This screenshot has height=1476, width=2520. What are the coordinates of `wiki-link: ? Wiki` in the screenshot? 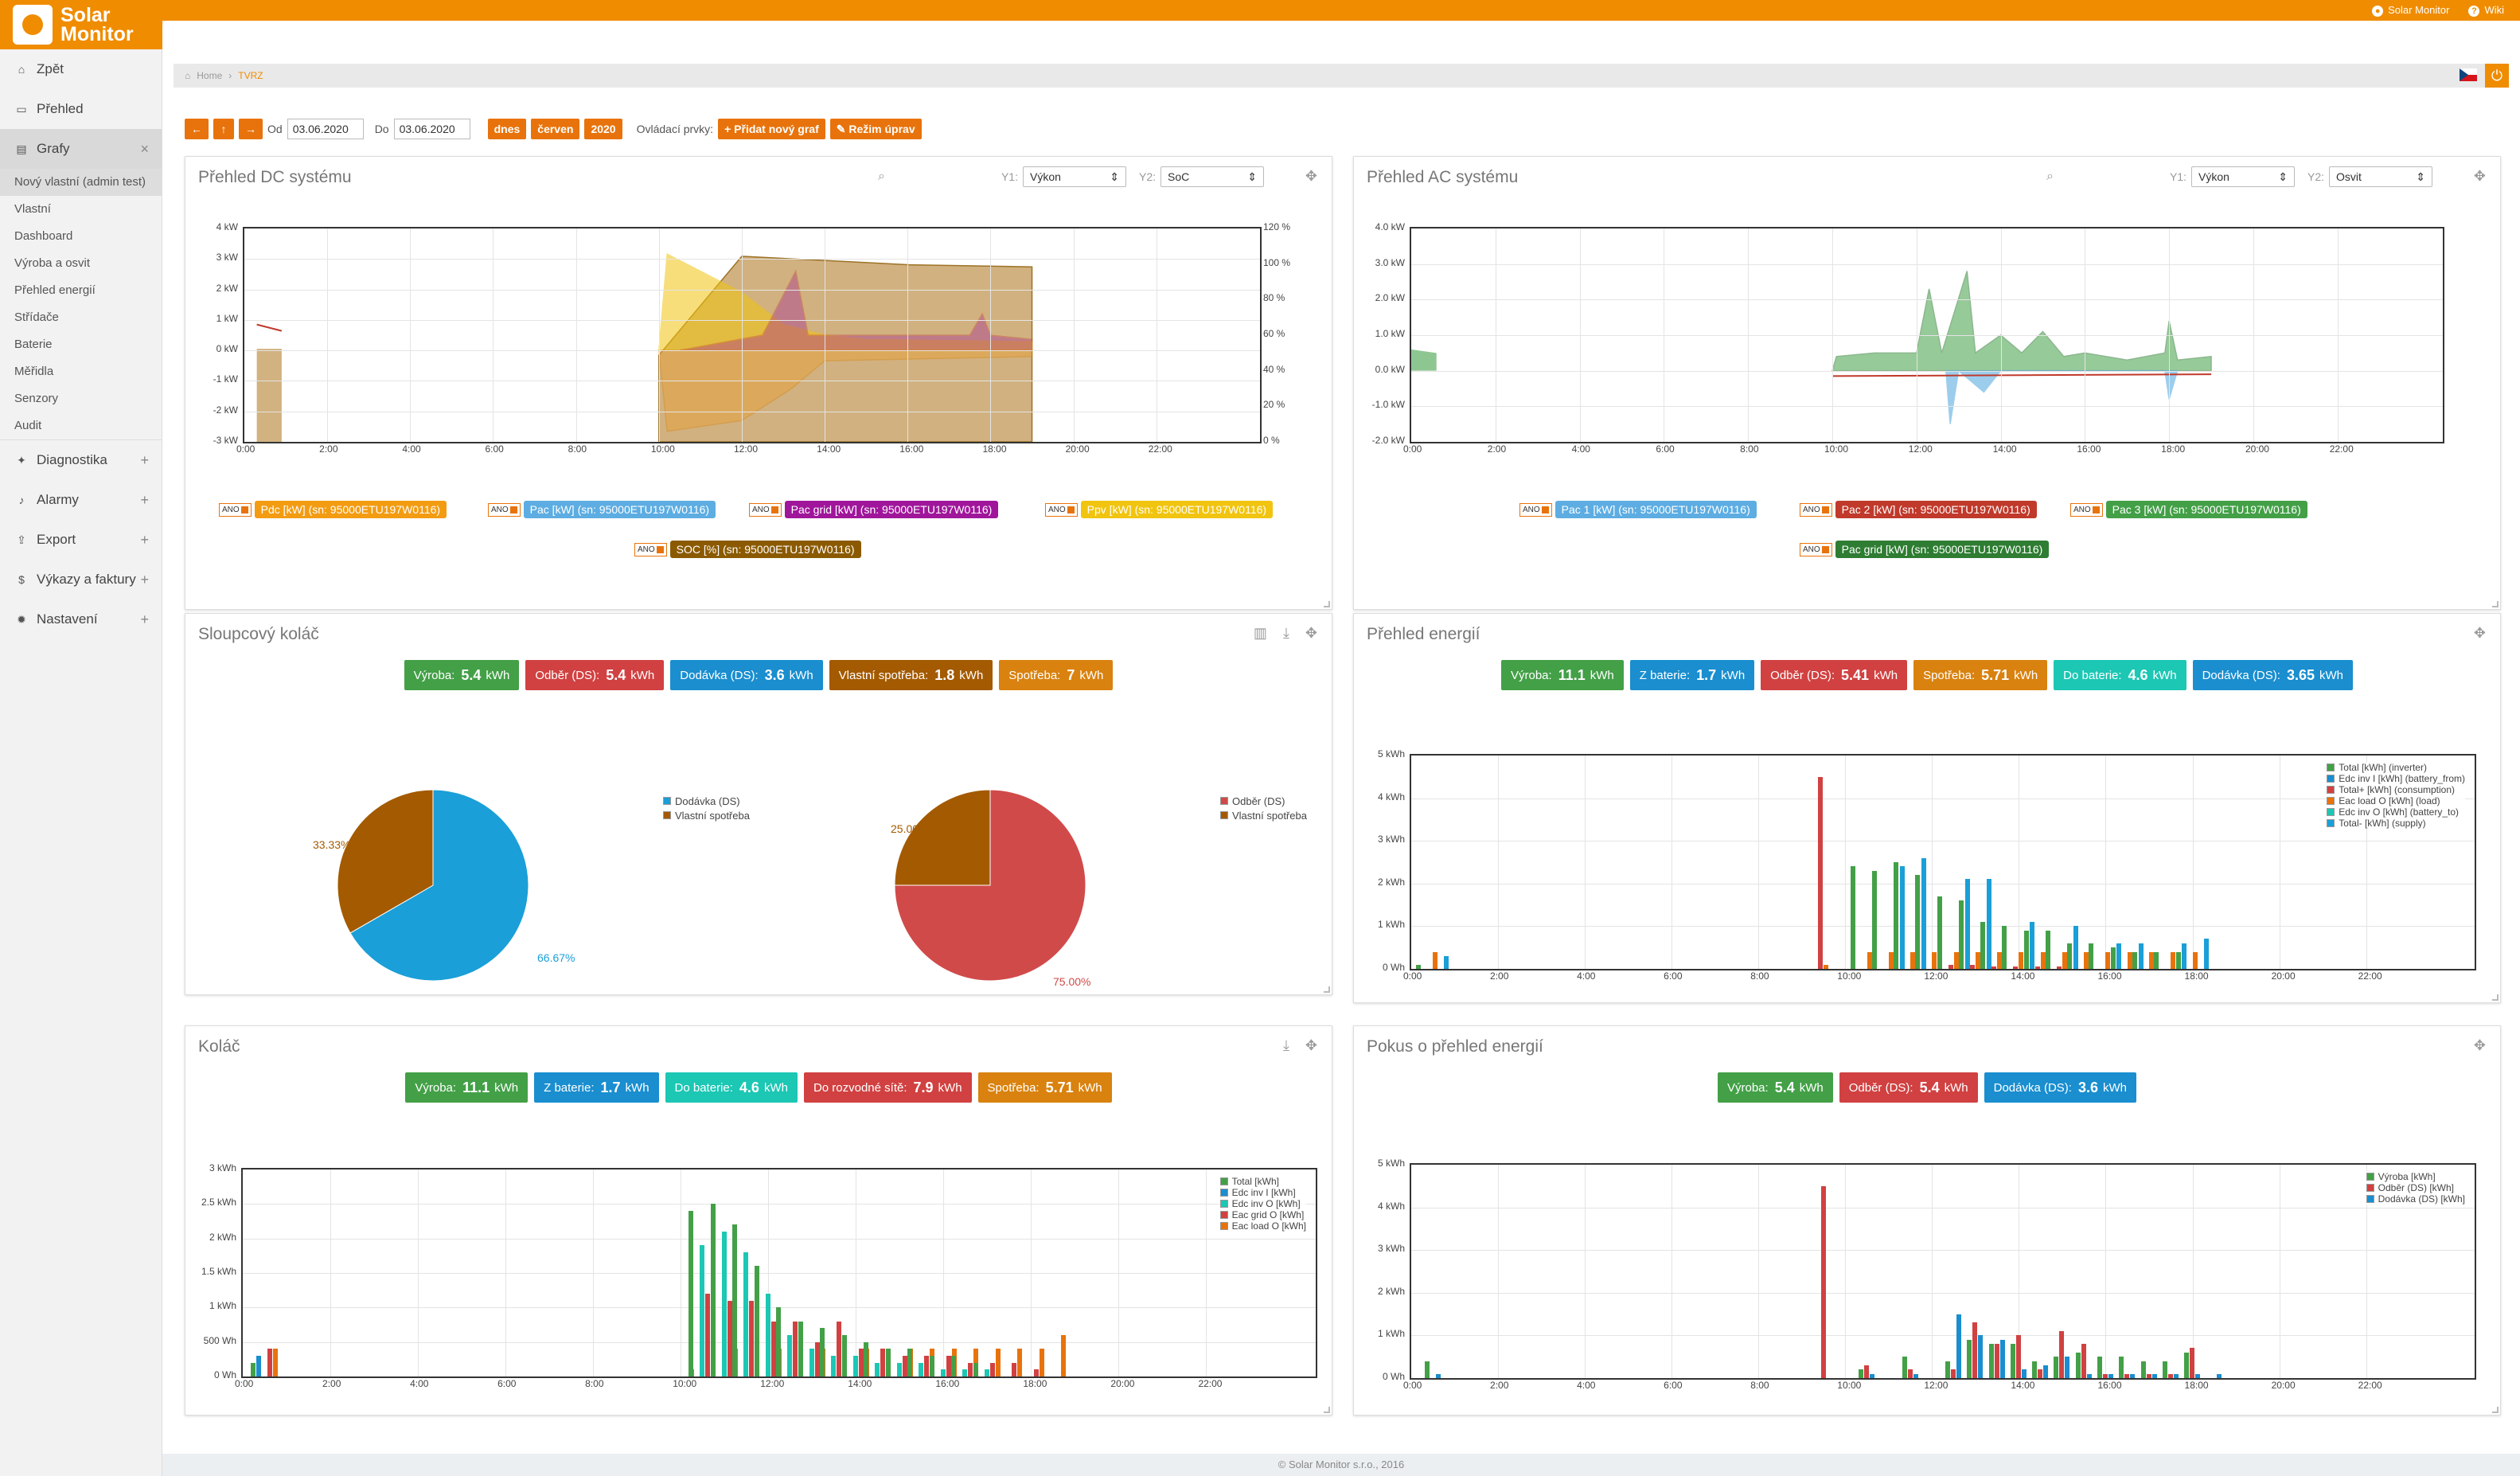 It's located at (2486, 10).